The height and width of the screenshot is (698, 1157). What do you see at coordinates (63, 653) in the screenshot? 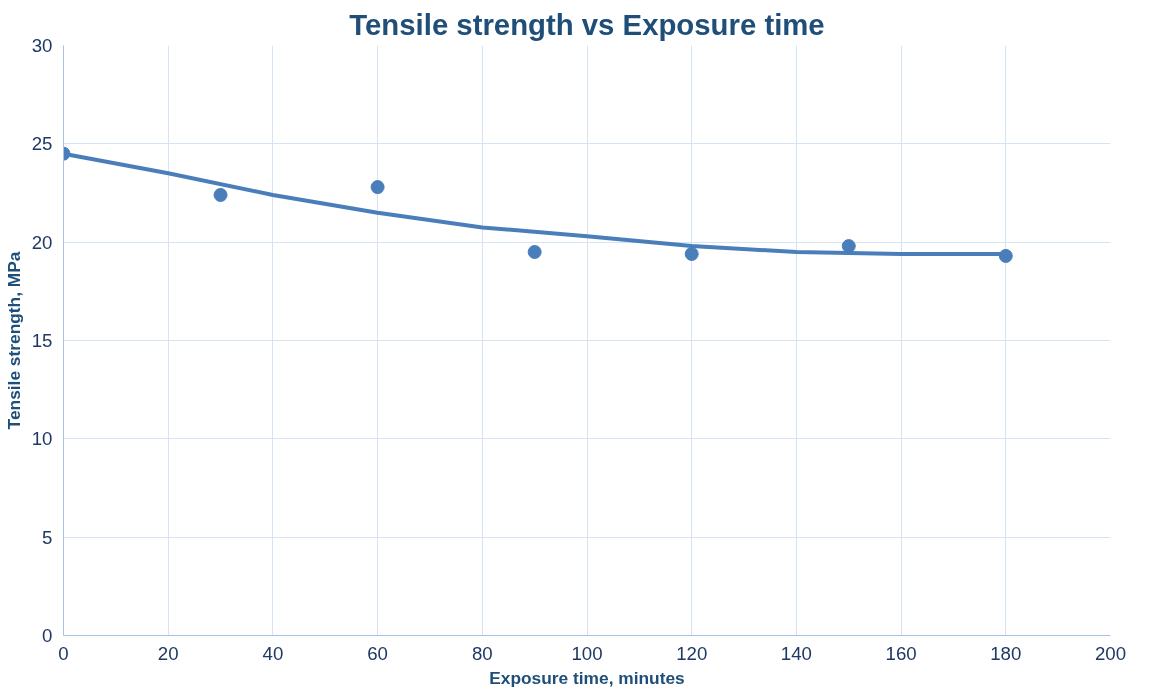
I see `x-tick-label: 0` at bounding box center [63, 653].